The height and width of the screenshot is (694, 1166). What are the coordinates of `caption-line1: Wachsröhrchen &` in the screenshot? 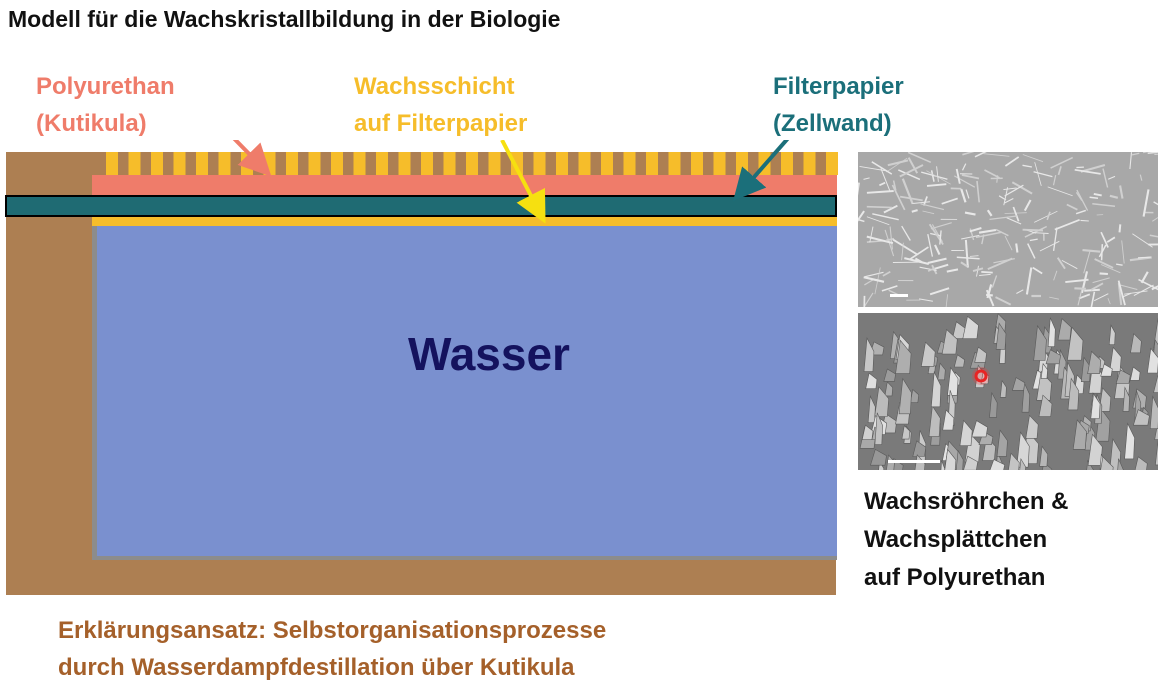 It's located at (966, 501).